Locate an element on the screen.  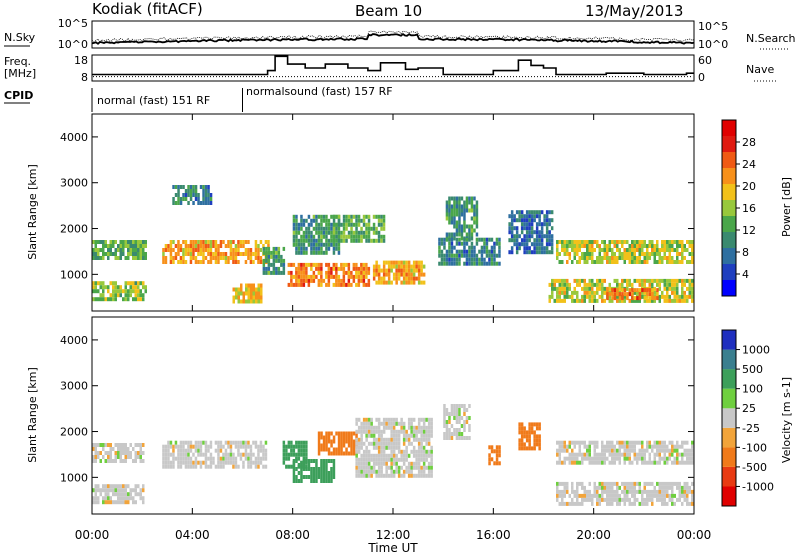
beam-title: Beam 10 is located at coordinates (388, 11).